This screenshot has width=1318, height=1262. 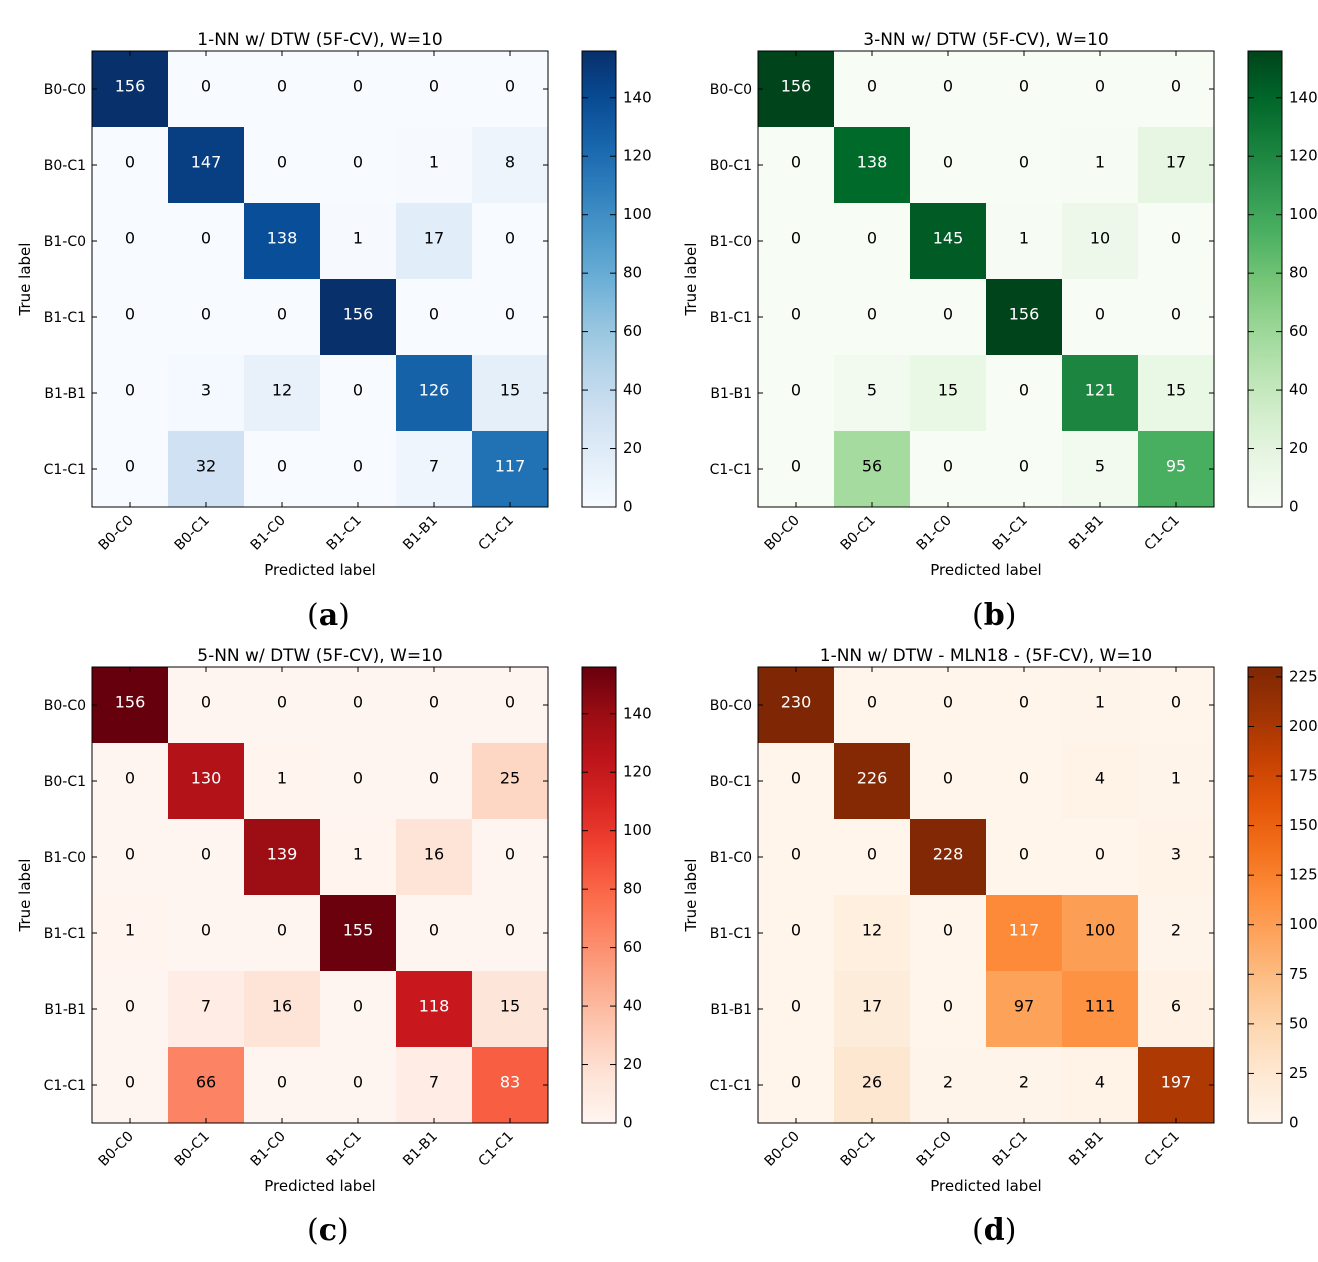 What do you see at coordinates (65, 858) in the screenshot?
I see `y-tick-label: B1-C0` at bounding box center [65, 858].